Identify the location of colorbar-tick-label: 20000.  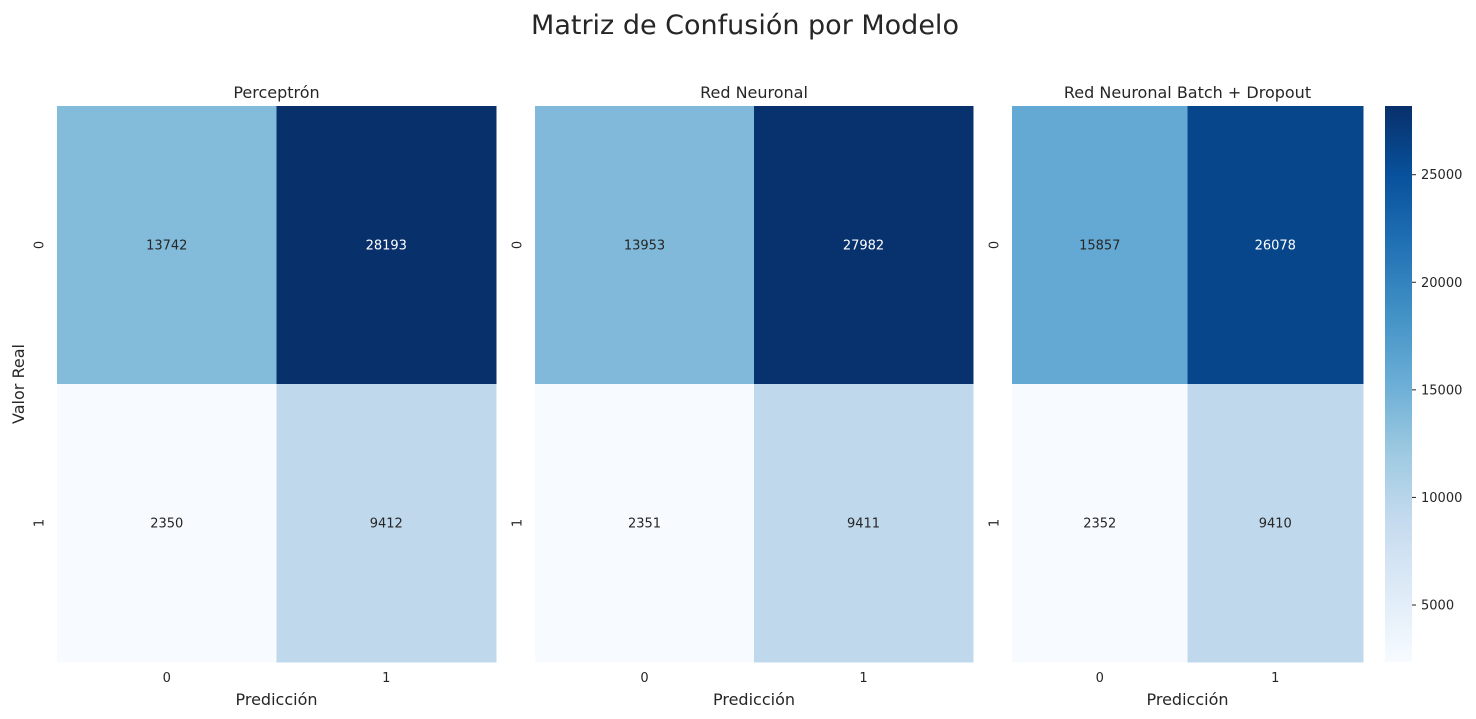
(1441, 283).